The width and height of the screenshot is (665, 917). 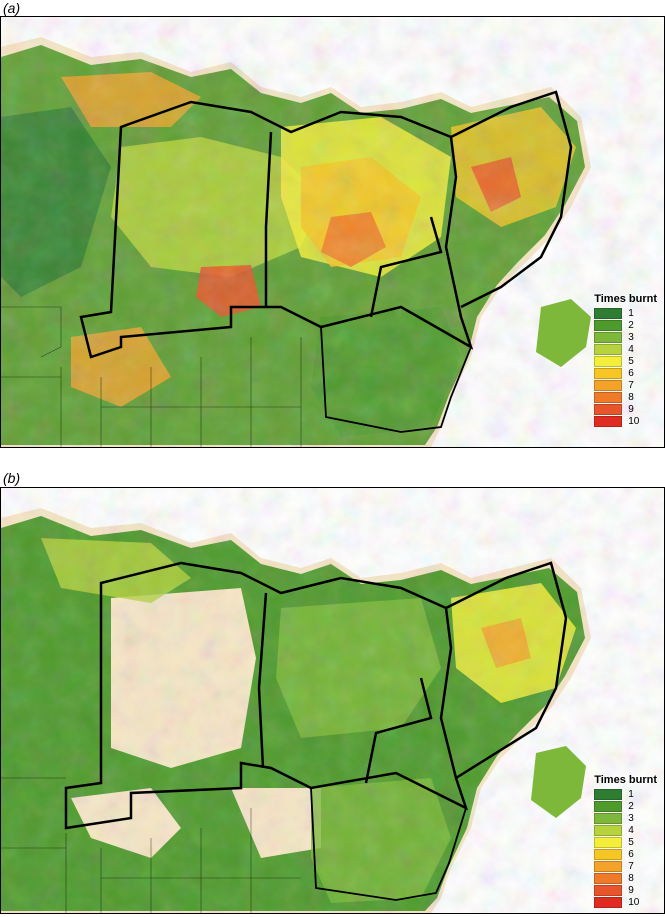 I want to click on panel-label-a: (a), so click(x=12, y=8).